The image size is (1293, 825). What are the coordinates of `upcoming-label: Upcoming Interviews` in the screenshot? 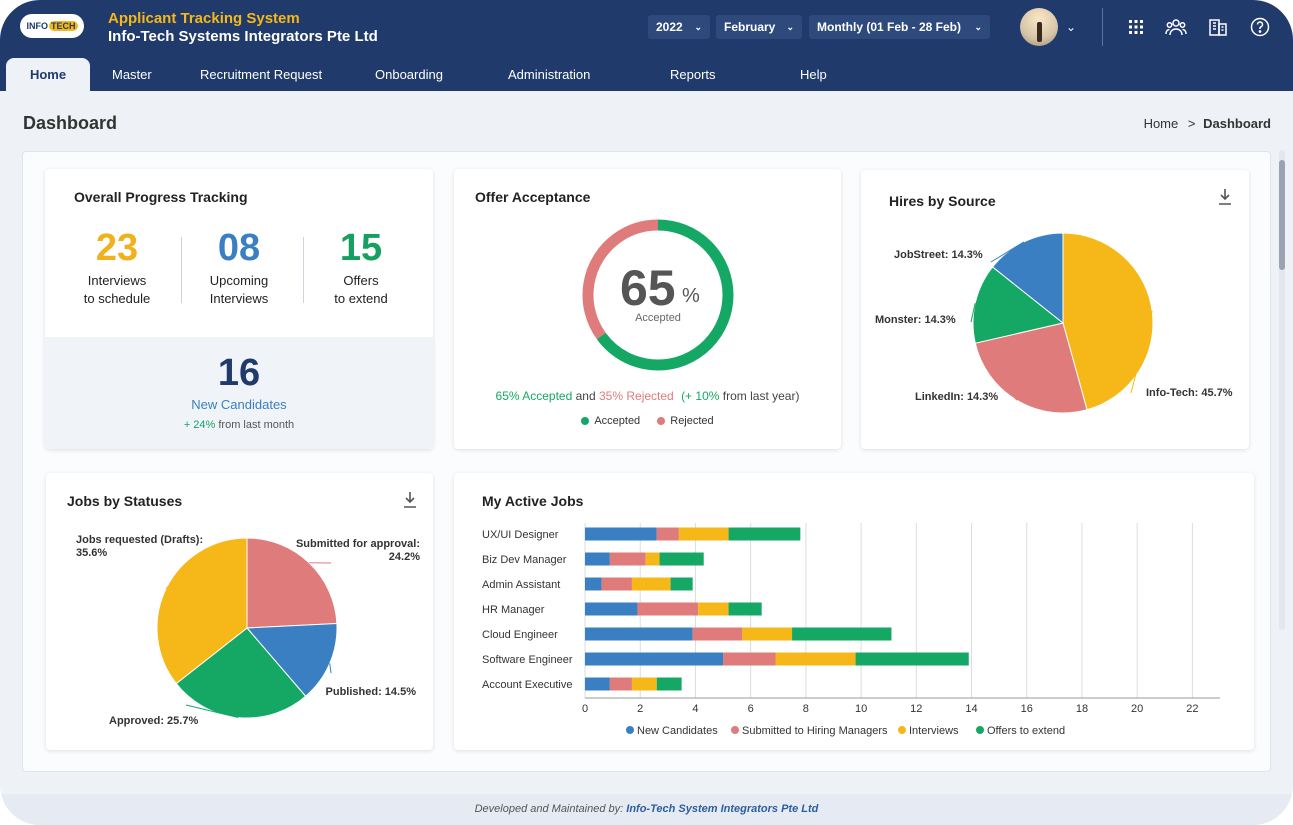 It's located at (239, 290).